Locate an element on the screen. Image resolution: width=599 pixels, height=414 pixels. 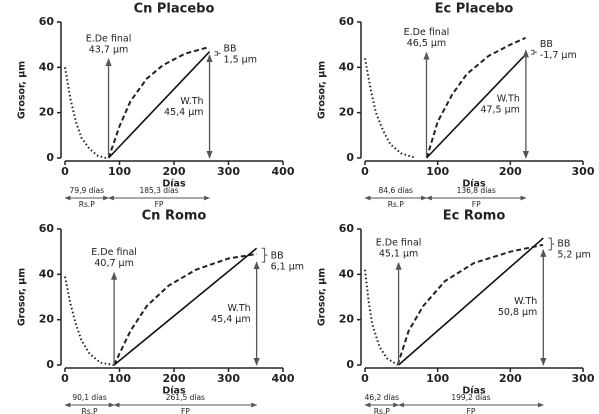
w-th-value: 47,5 µm is located at coordinates (499, 109).